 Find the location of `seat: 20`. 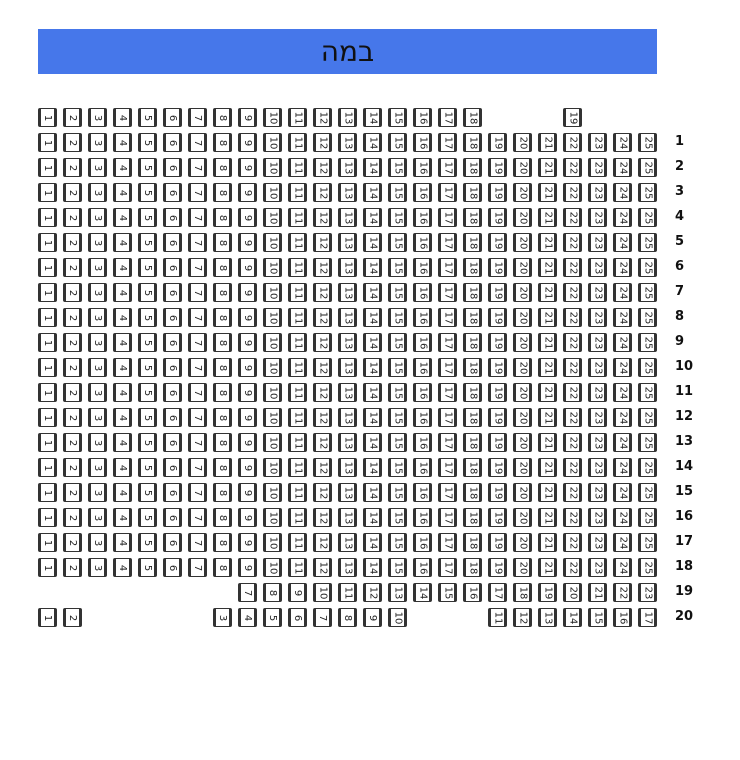

seat: 20 is located at coordinates (522, 492).